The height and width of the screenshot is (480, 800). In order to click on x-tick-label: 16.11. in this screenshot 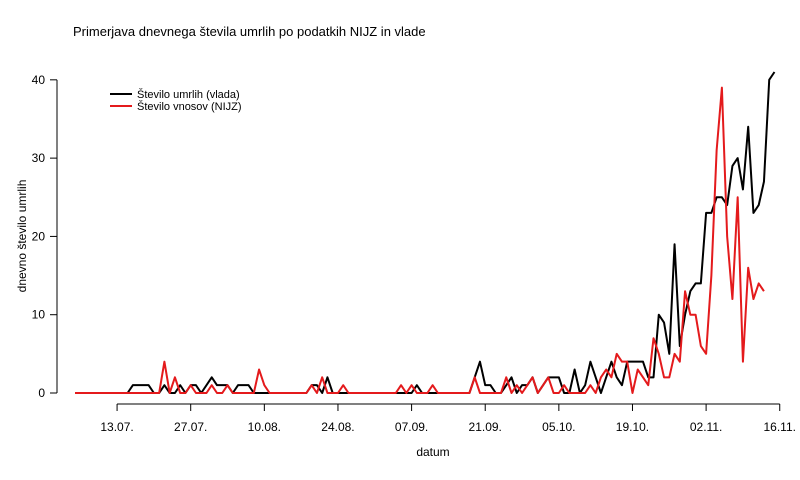, I will do `click(779, 427)`.